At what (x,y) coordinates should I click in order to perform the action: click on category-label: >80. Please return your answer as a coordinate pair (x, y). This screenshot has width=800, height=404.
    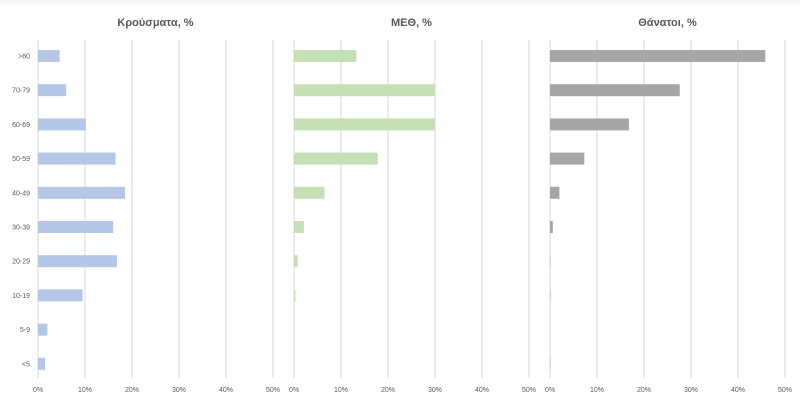
    Looking at the image, I should click on (24, 57).